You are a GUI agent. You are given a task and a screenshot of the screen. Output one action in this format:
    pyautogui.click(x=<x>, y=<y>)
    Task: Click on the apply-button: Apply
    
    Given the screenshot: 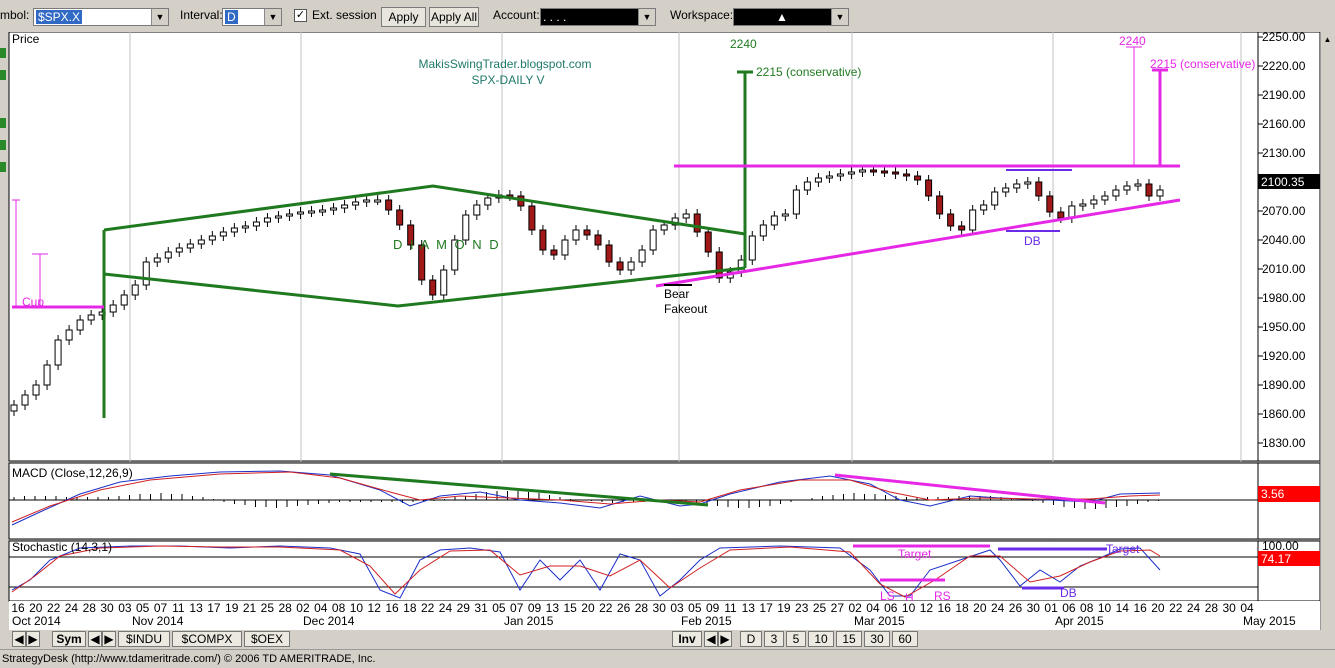 What is the action you would take?
    pyautogui.click(x=403, y=17)
    